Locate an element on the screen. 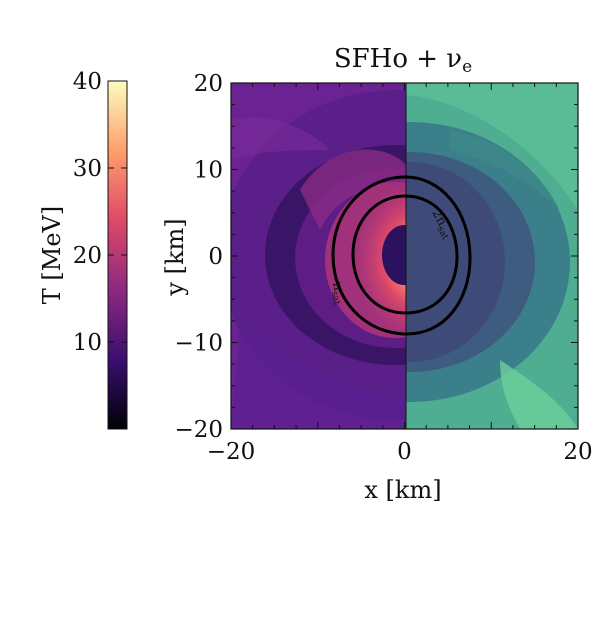  colorbar-tick-label: 30 is located at coordinates (87, 169).